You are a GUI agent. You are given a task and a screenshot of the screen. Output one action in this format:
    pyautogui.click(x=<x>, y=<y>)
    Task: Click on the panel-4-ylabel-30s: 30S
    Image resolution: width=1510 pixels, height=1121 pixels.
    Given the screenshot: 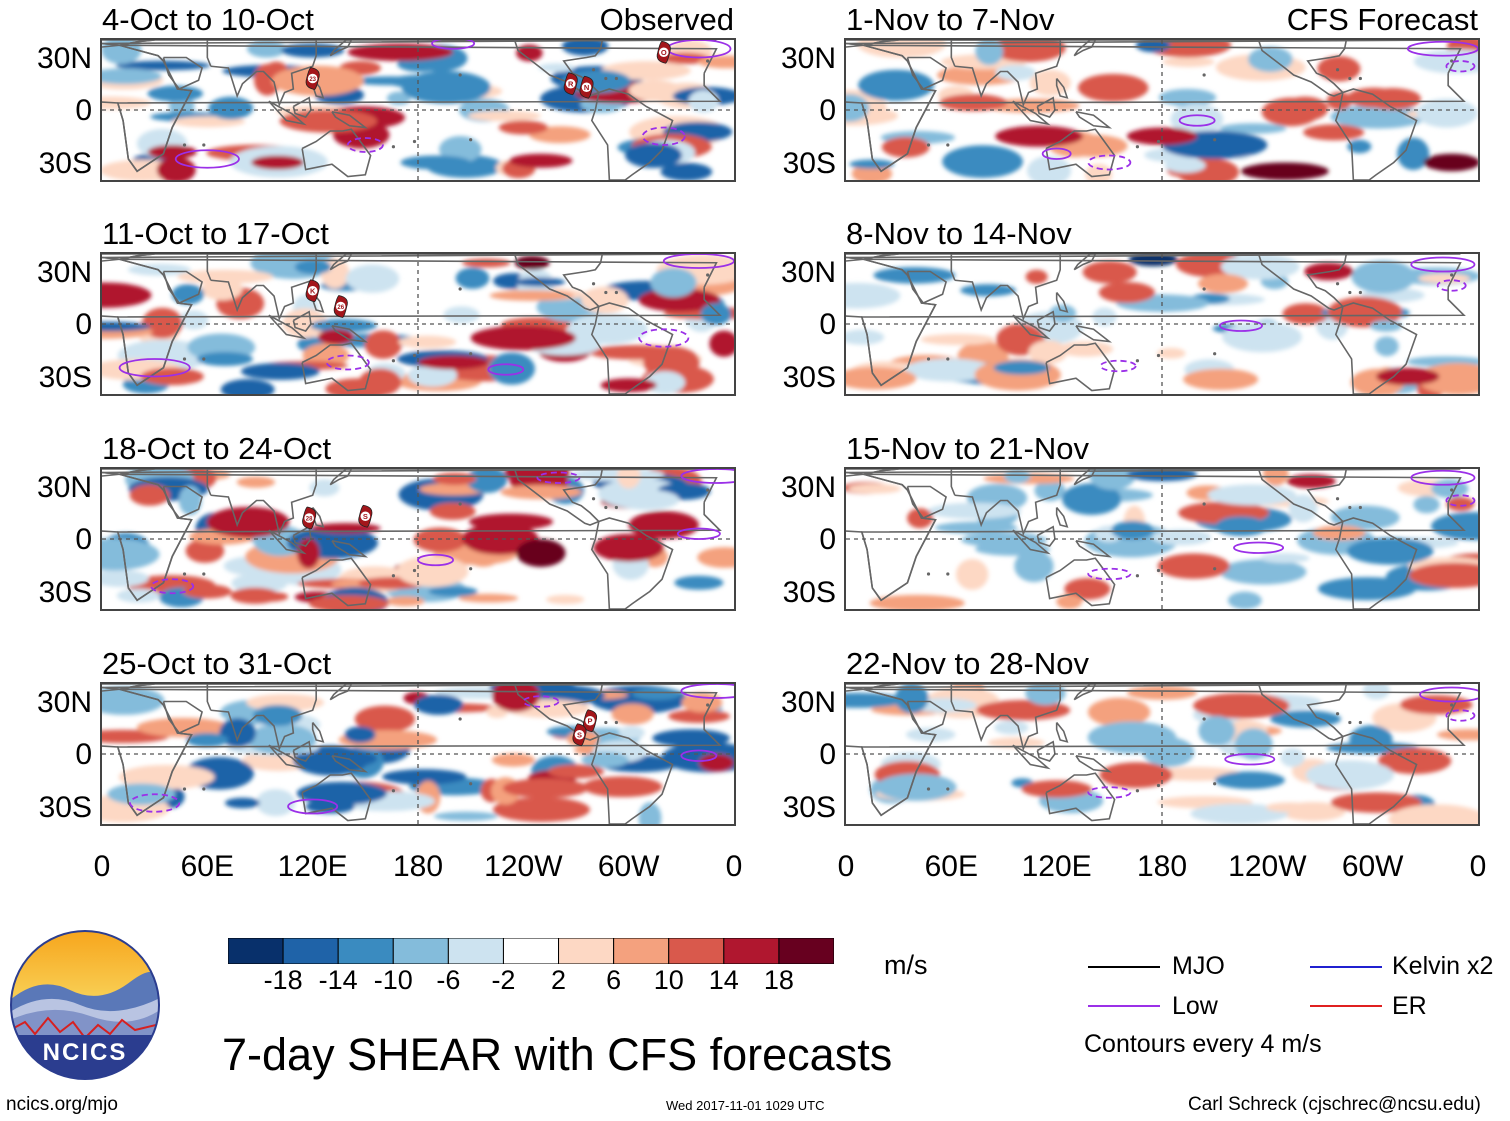 What is the action you would take?
    pyautogui.click(x=65, y=807)
    